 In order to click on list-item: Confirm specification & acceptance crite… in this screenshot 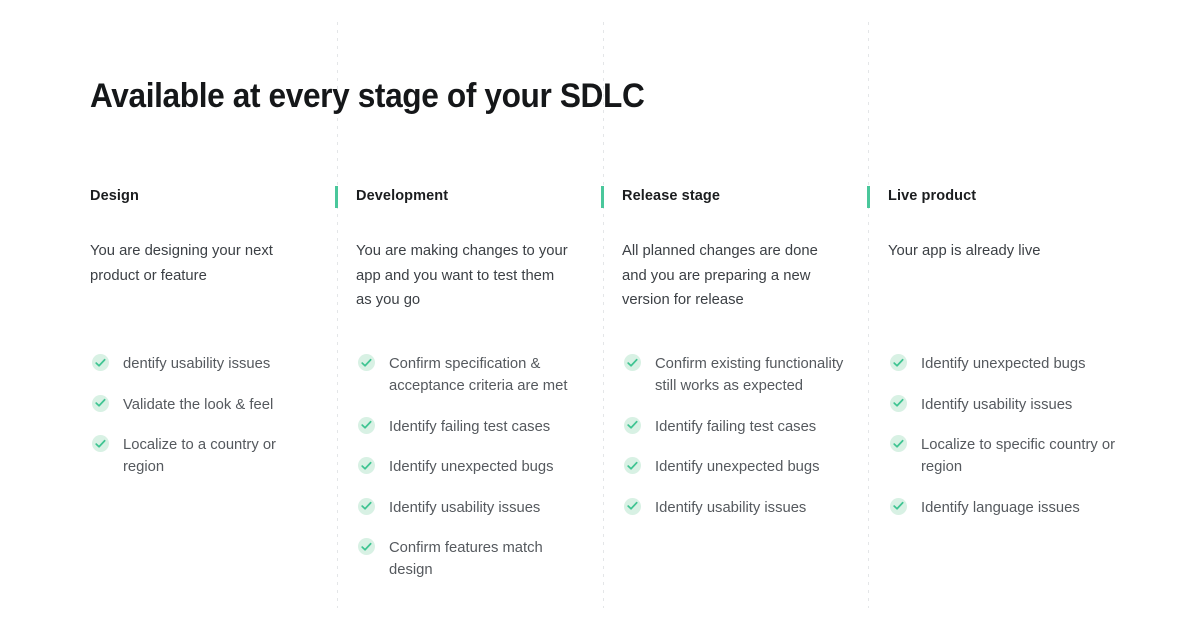, I will do `click(470, 375)`.